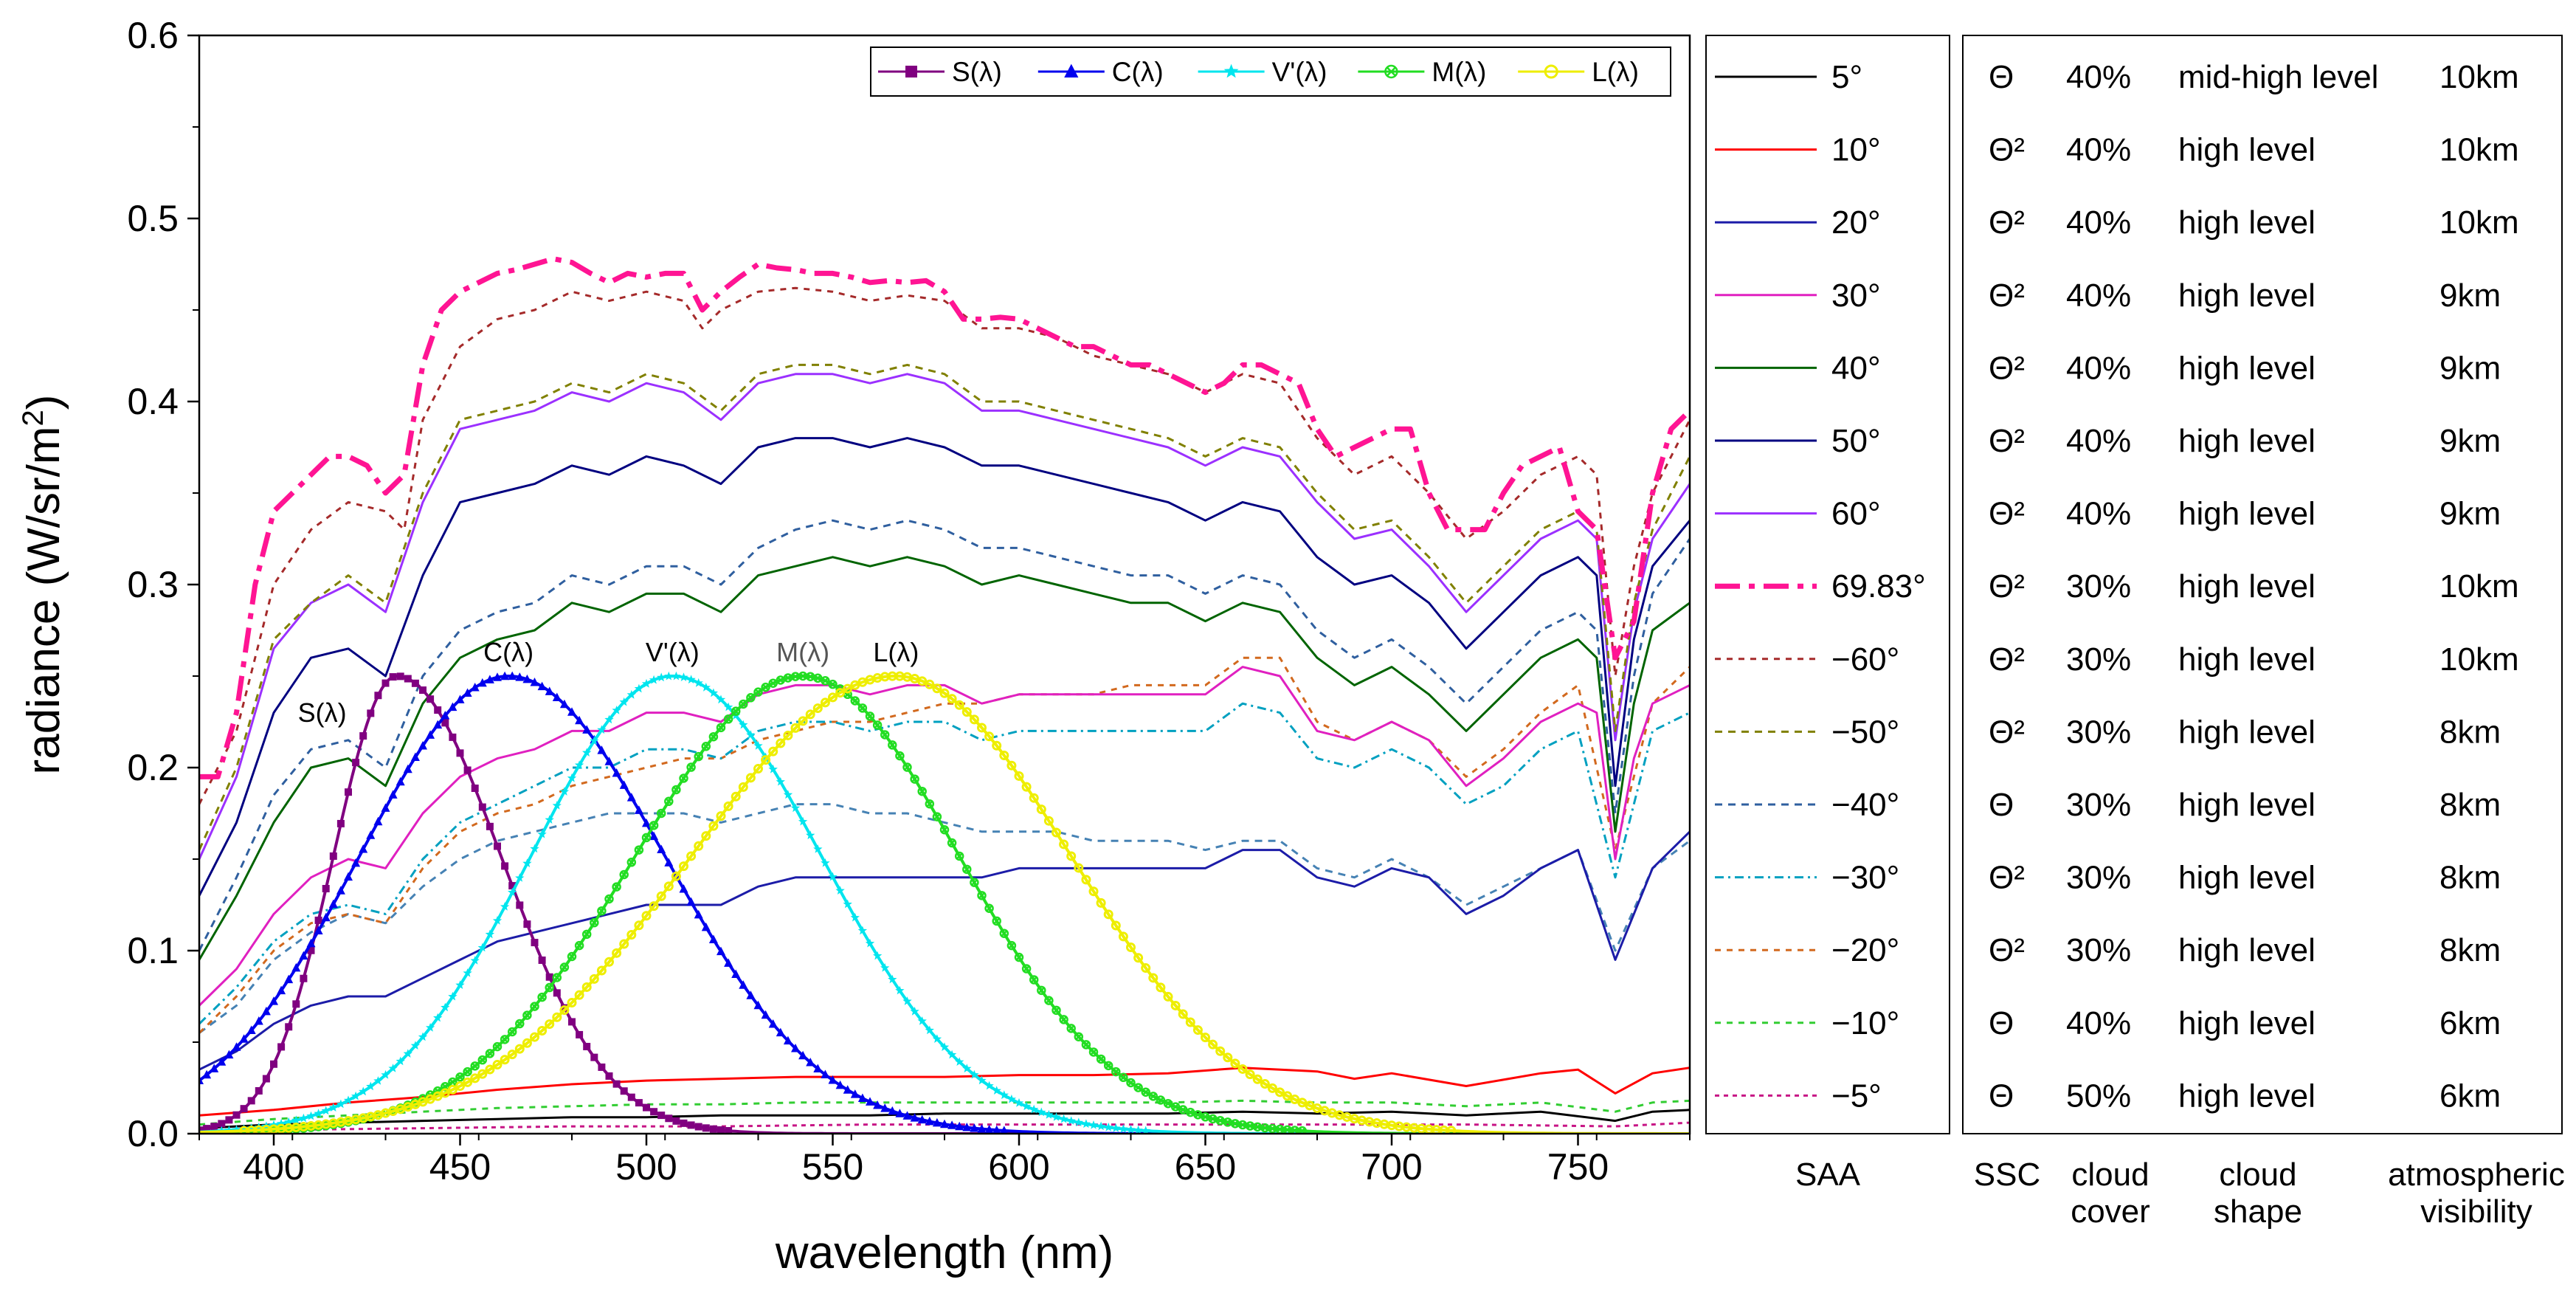  Describe the element at coordinates (153, 401) in the screenshot. I see `y-tick-label: 0.4` at that location.